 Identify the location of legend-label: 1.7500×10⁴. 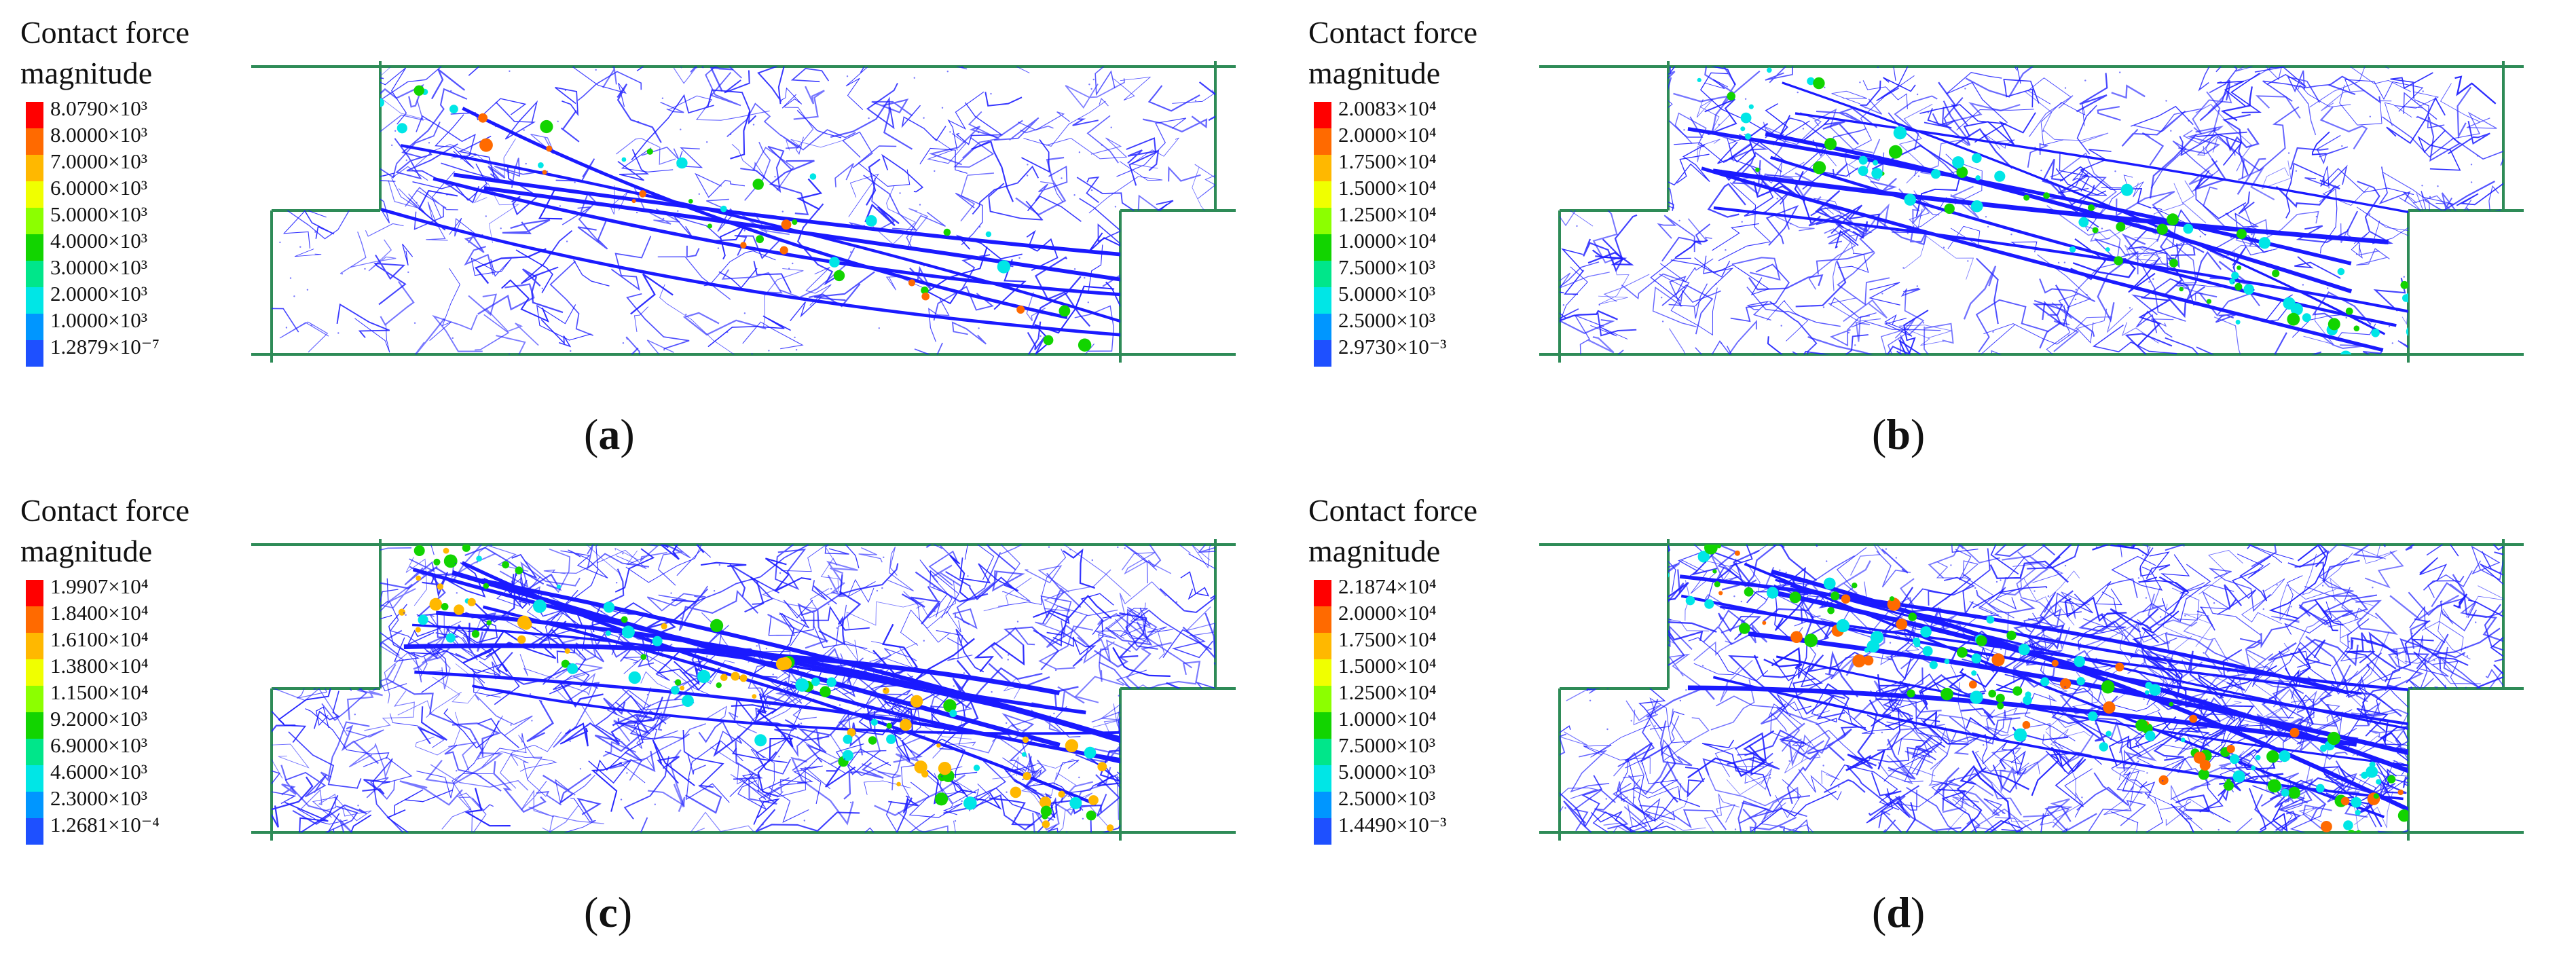
(1387, 639).